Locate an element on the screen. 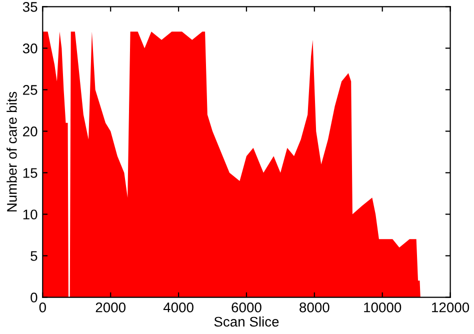 The width and height of the screenshot is (474, 334). y-tick-label: 5 is located at coordinates (34, 256).